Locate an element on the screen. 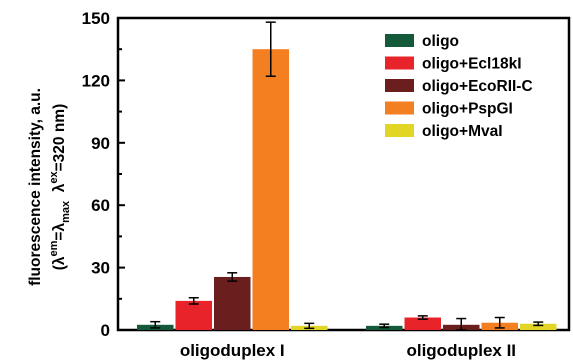  legend-label: oligo+MvaI is located at coordinates (462, 131).